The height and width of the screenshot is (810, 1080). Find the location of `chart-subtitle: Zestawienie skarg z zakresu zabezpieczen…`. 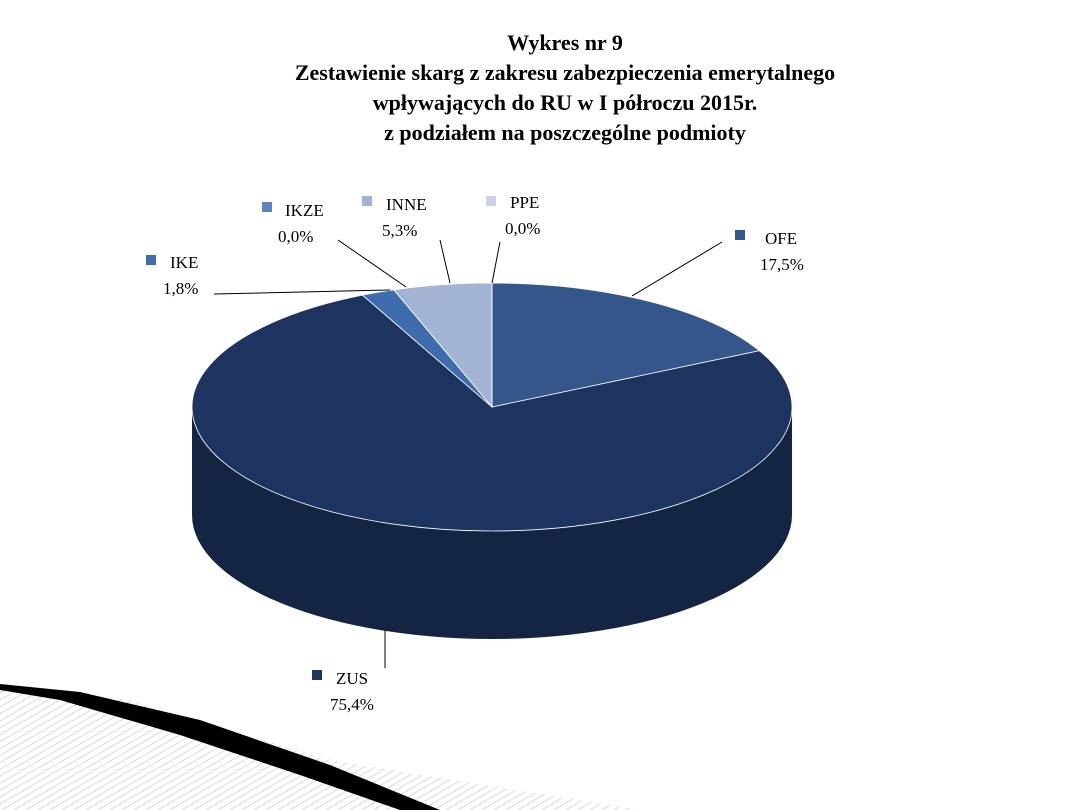

chart-subtitle: Zestawienie skarg z zakresu zabezpieczen… is located at coordinates (565, 72).